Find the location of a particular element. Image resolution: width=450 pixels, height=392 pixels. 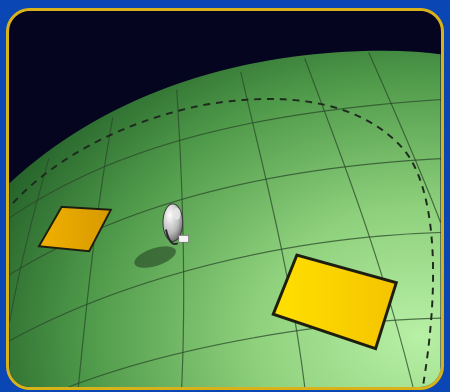

landing-pad-small is located at coordinates (75, 229).